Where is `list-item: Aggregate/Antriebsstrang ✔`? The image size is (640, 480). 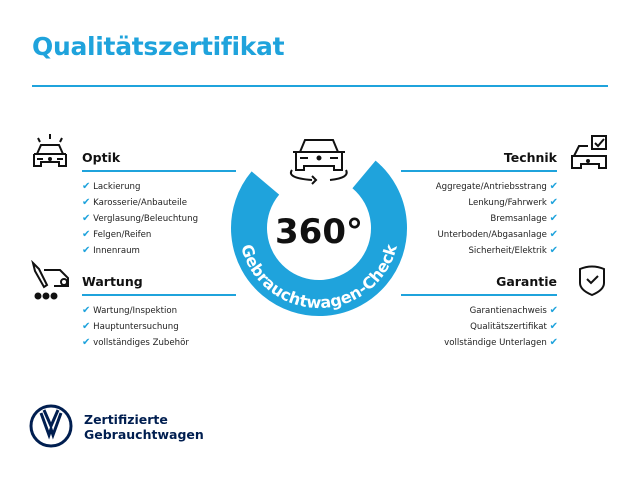
list-item: Aggregate/Antriebsstrang ✔ is located at coordinates (497, 187).